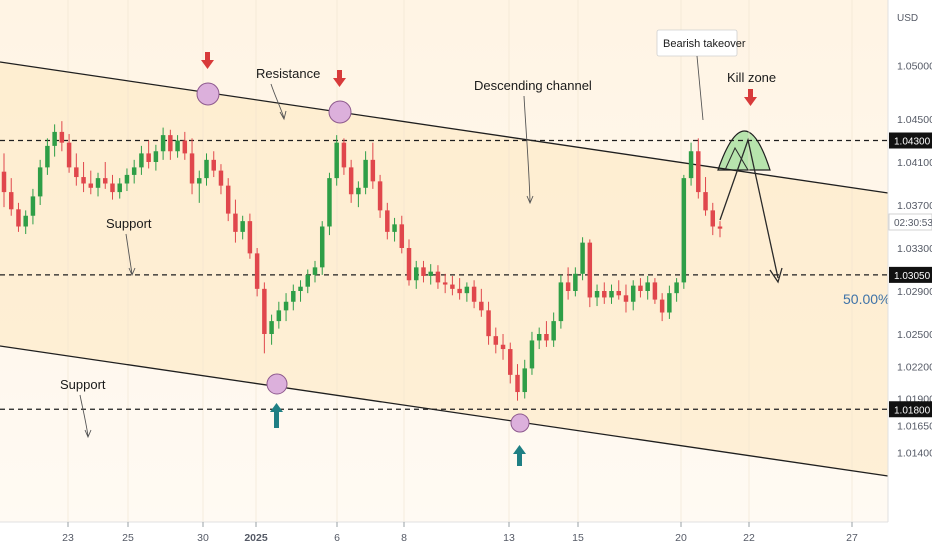 Image resolution: width=932 pixels, height=550 pixels. I want to click on projection-arrowhead, so click(776, 275).